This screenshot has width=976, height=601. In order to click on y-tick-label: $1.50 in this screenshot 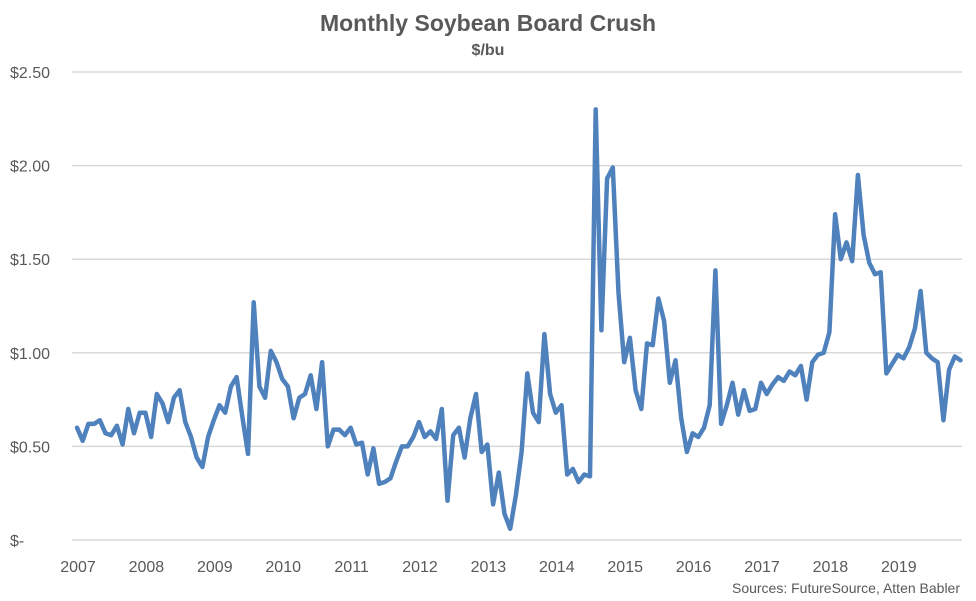, I will do `click(30, 260)`.